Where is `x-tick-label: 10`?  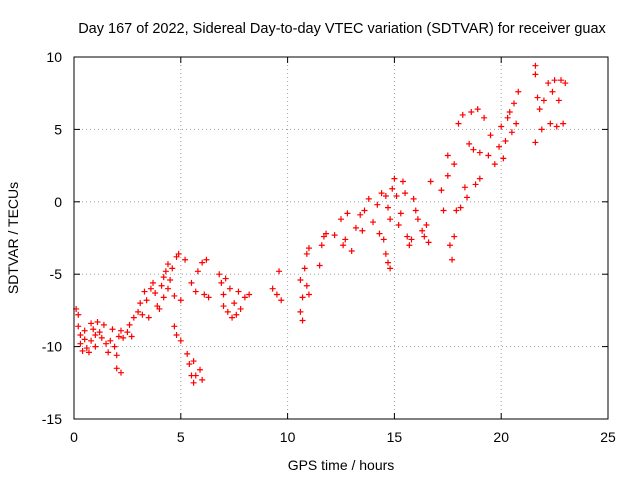 x-tick-label: 10 is located at coordinates (288, 437).